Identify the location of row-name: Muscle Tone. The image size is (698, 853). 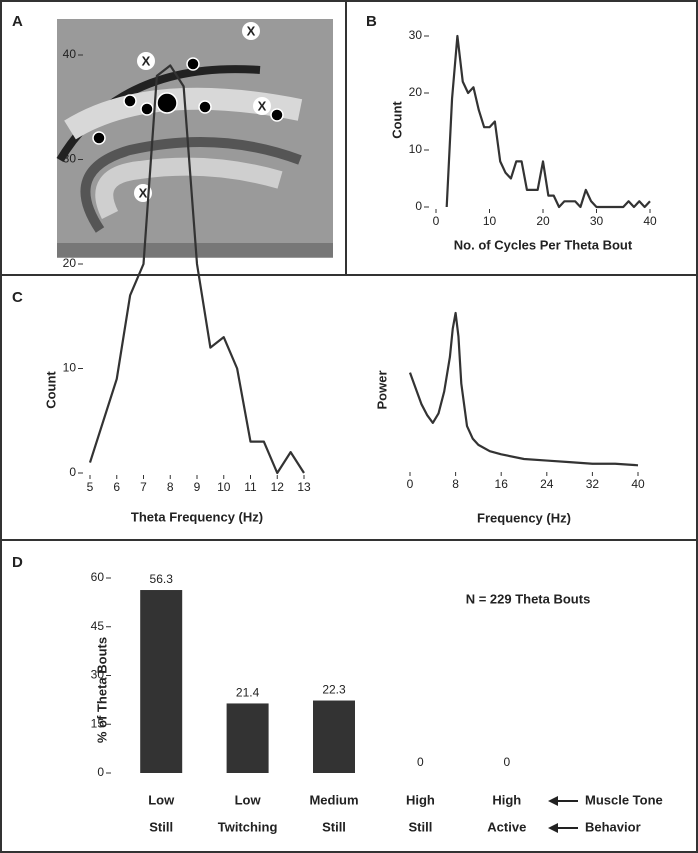
(624, 799).